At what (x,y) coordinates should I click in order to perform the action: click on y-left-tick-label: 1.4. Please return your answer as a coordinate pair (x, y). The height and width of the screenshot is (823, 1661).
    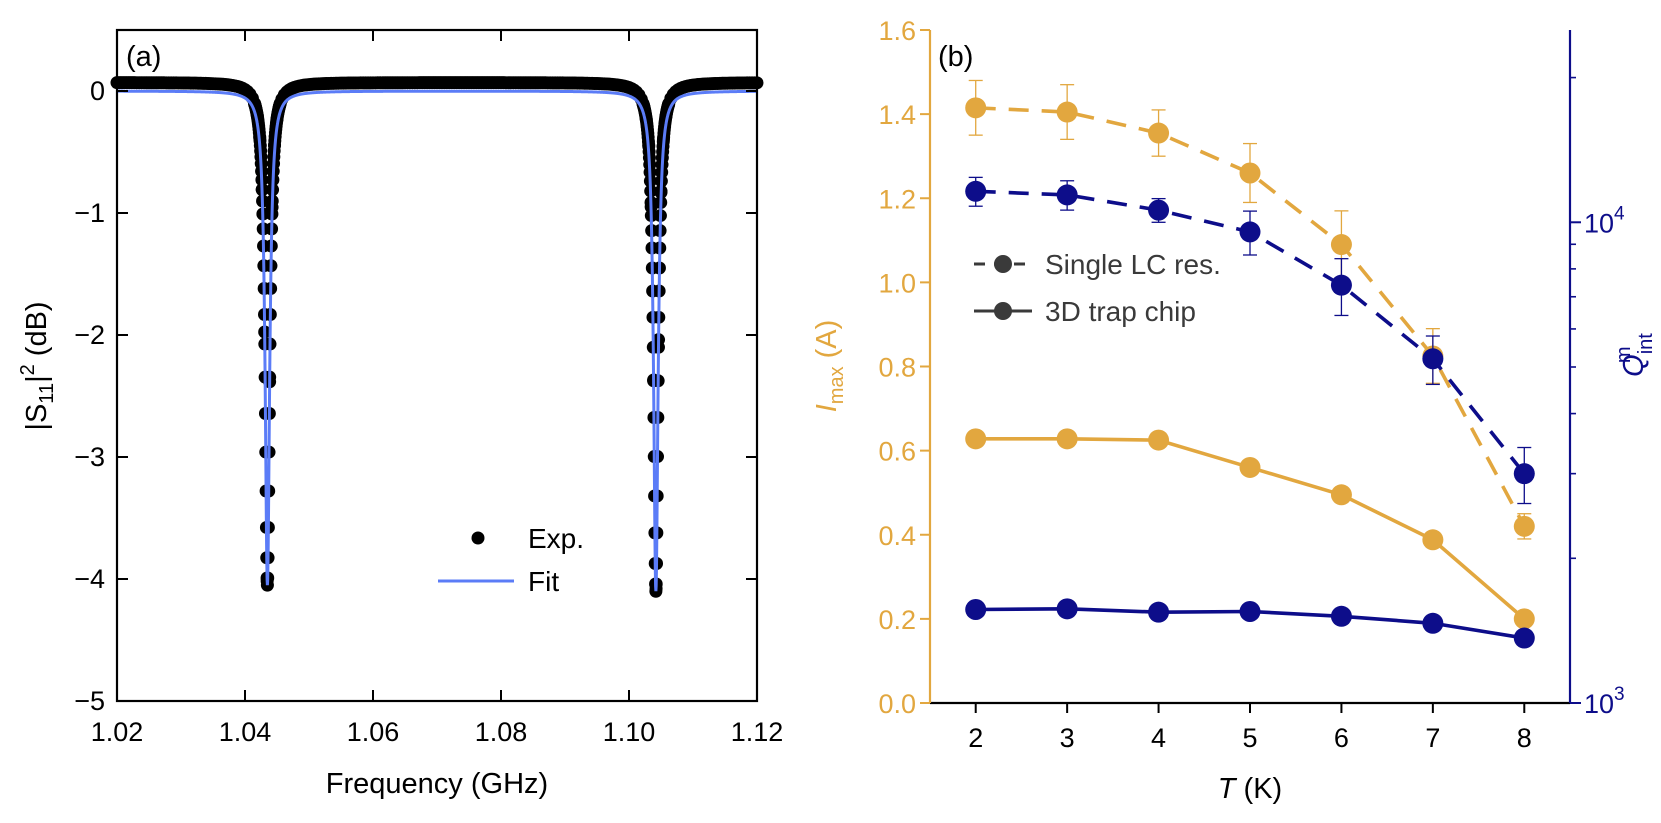
    Looking at the image, I should click on (897, 115).